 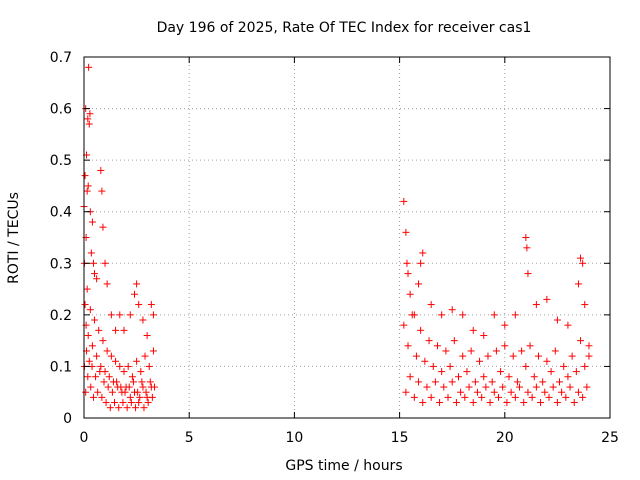 What do you see at coordinates (505, 438) in the screenshot?
I see `x-tick-label: 20` at bounding box center [505, 438].